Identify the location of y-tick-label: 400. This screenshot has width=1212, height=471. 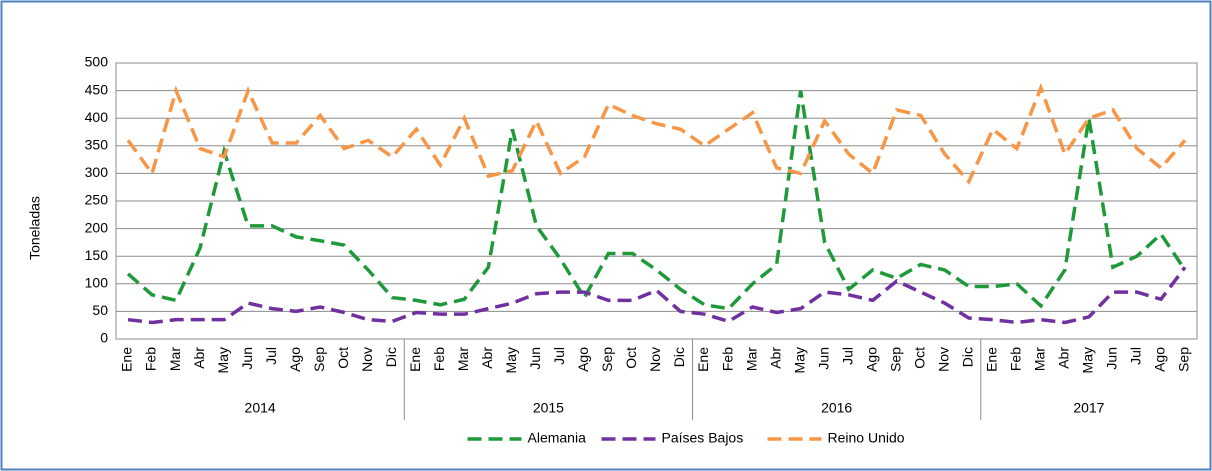
(97, 117).